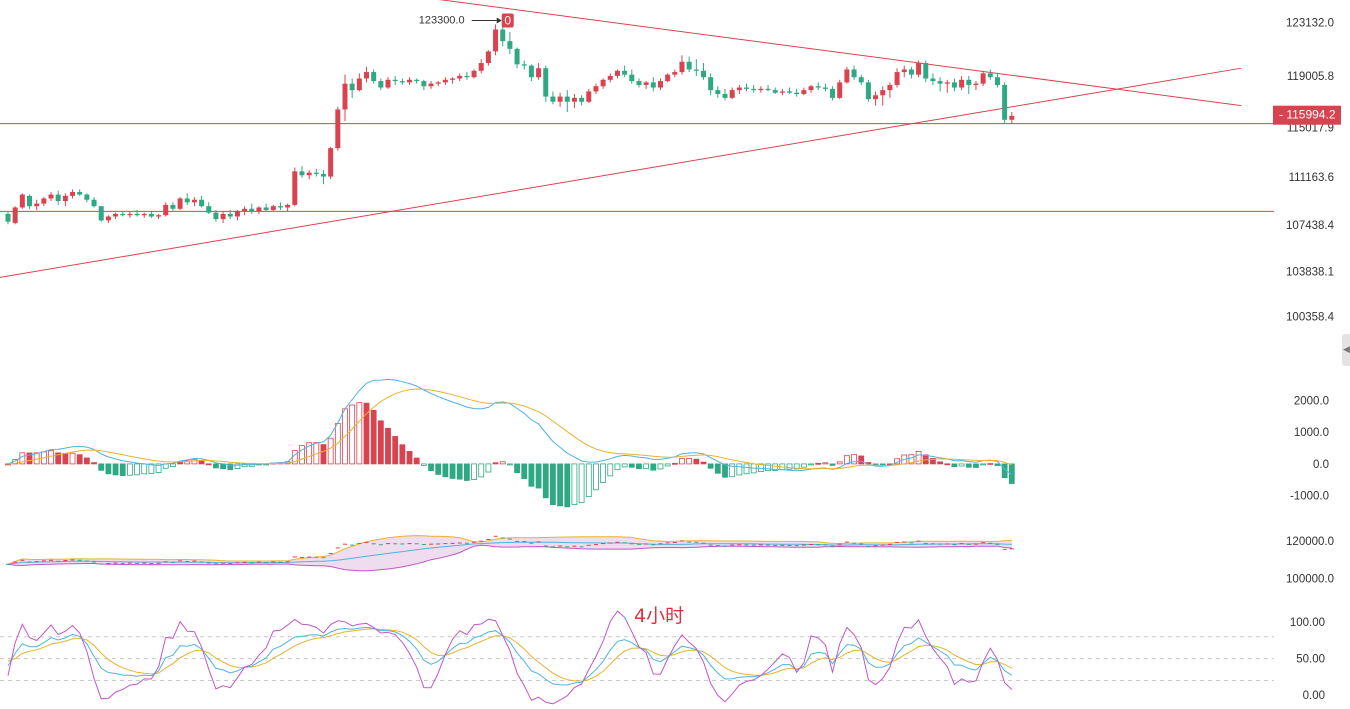 The height and width of the screenshot is (709, 1350). Describe the element at coordinates (509, 558) in the screenshot. I see `boll-lower-line` at that location.